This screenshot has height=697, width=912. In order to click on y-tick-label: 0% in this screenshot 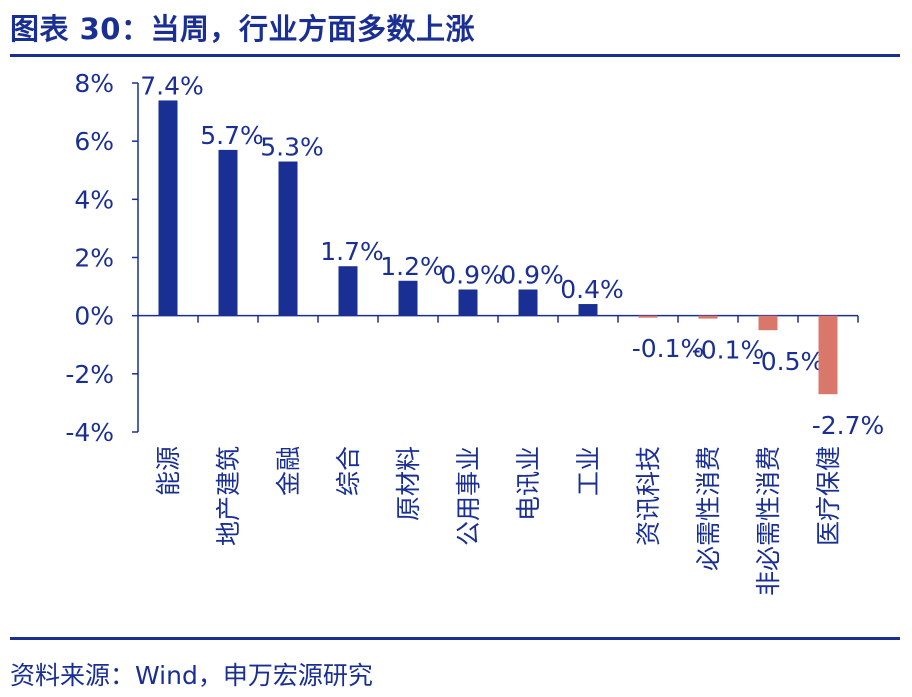, I will do `click(94, 316)`.